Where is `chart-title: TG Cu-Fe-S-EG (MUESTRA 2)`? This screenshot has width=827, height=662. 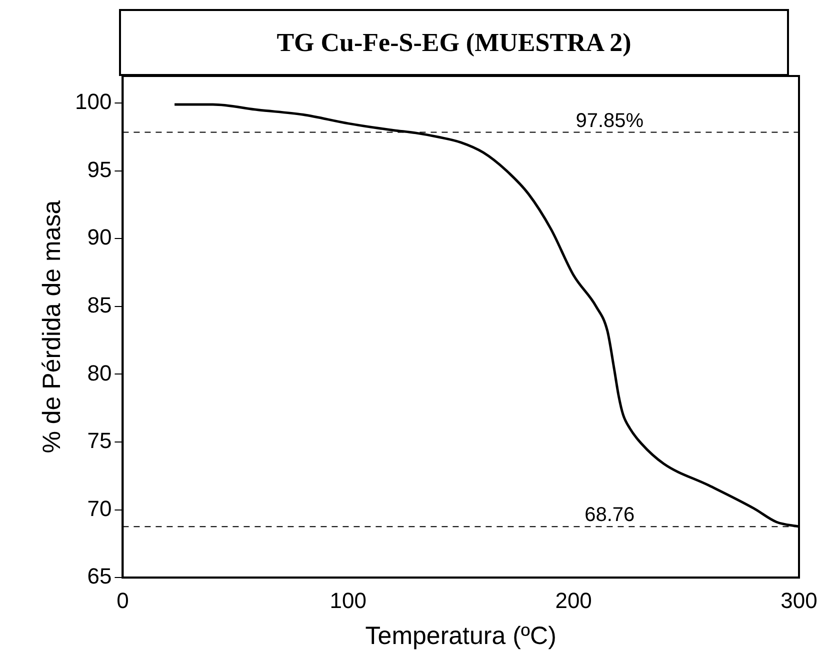 chart-title: TG Cu-Fe-S-EG (MUESTRA 2) is located at coordinates (454, 42).